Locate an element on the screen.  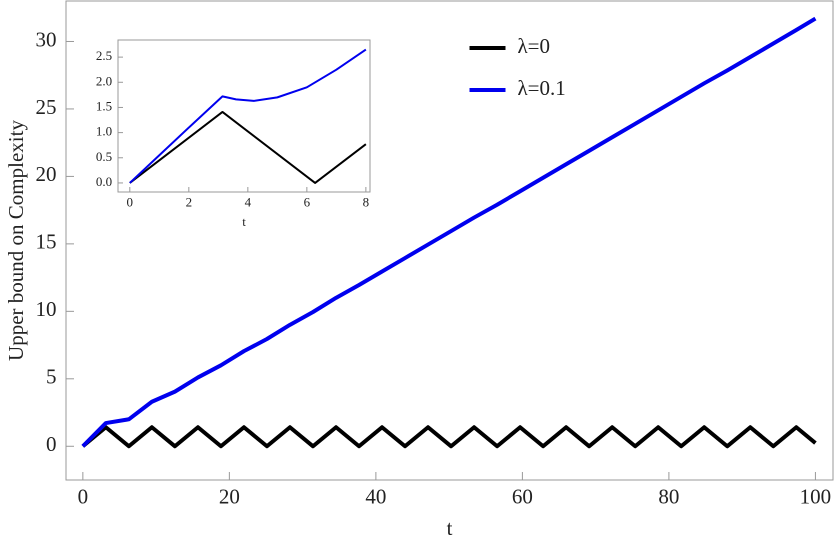
y-tick-label: 0.0 is located at coordinates (104, 181).